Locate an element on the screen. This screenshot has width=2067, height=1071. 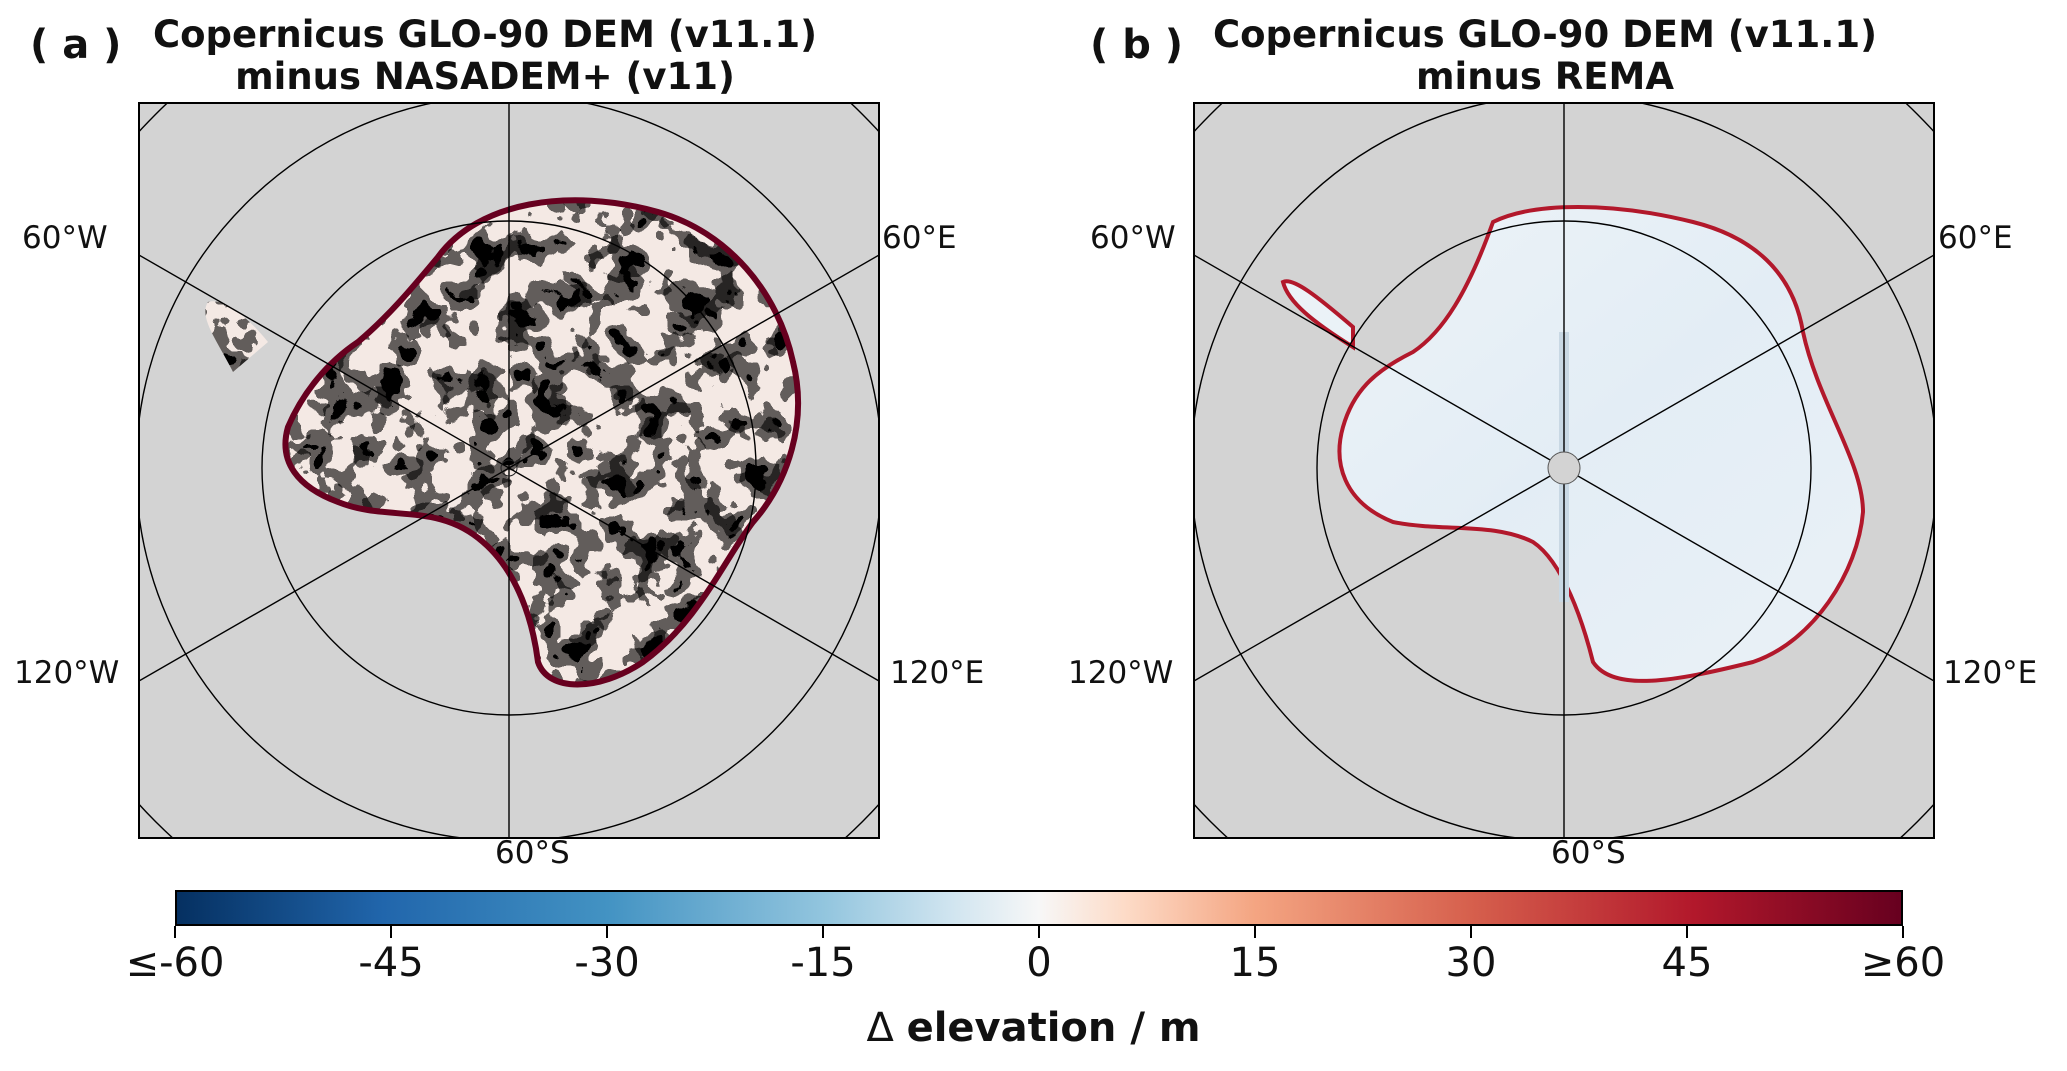
panel-b-lon-60w: 60°W is located at coordinates (1133, 238).